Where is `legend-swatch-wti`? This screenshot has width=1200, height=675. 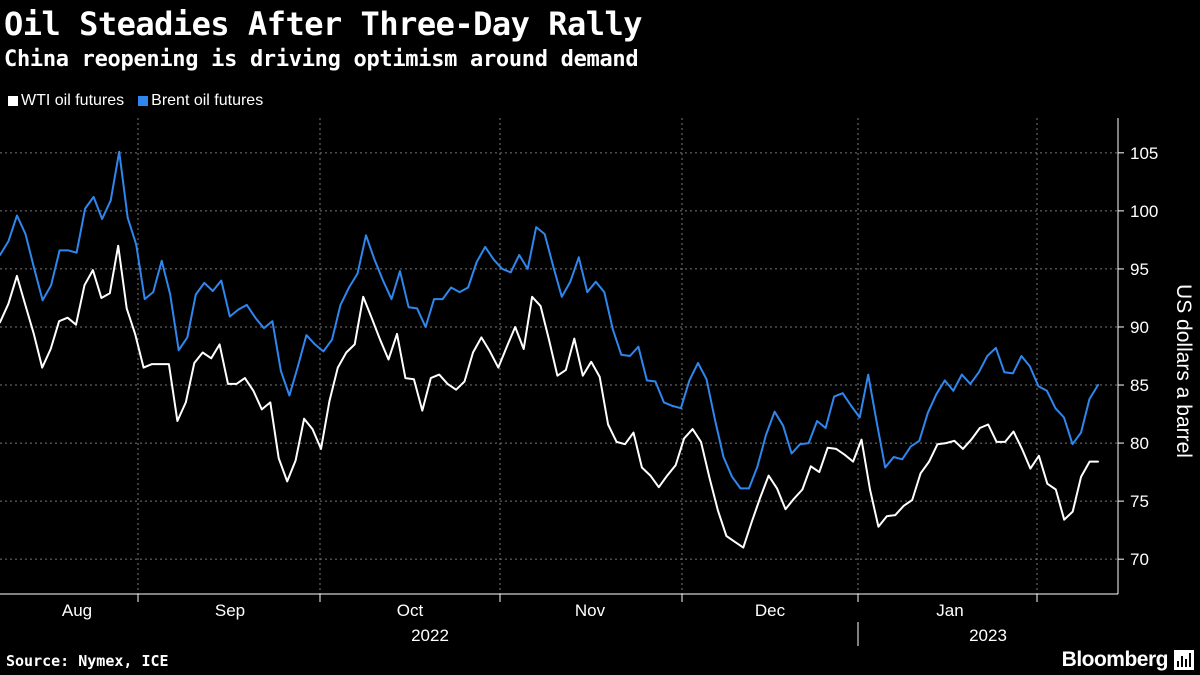
legend-swatch-wti is located at coordinates (13, 101).